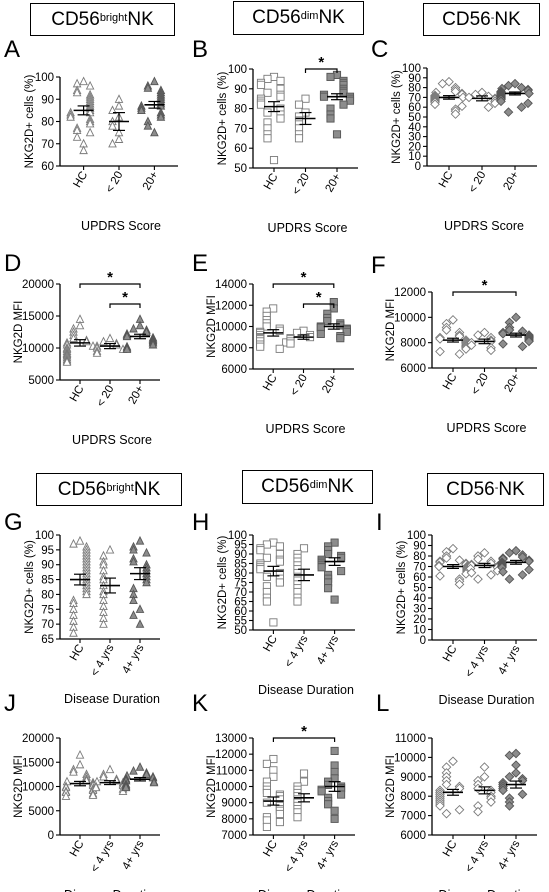 The image size is (549, 892). Describe the element at coordinates (391, 786) in the screenshot. I see `y-axis-label: NKG2D MFI` at that location.